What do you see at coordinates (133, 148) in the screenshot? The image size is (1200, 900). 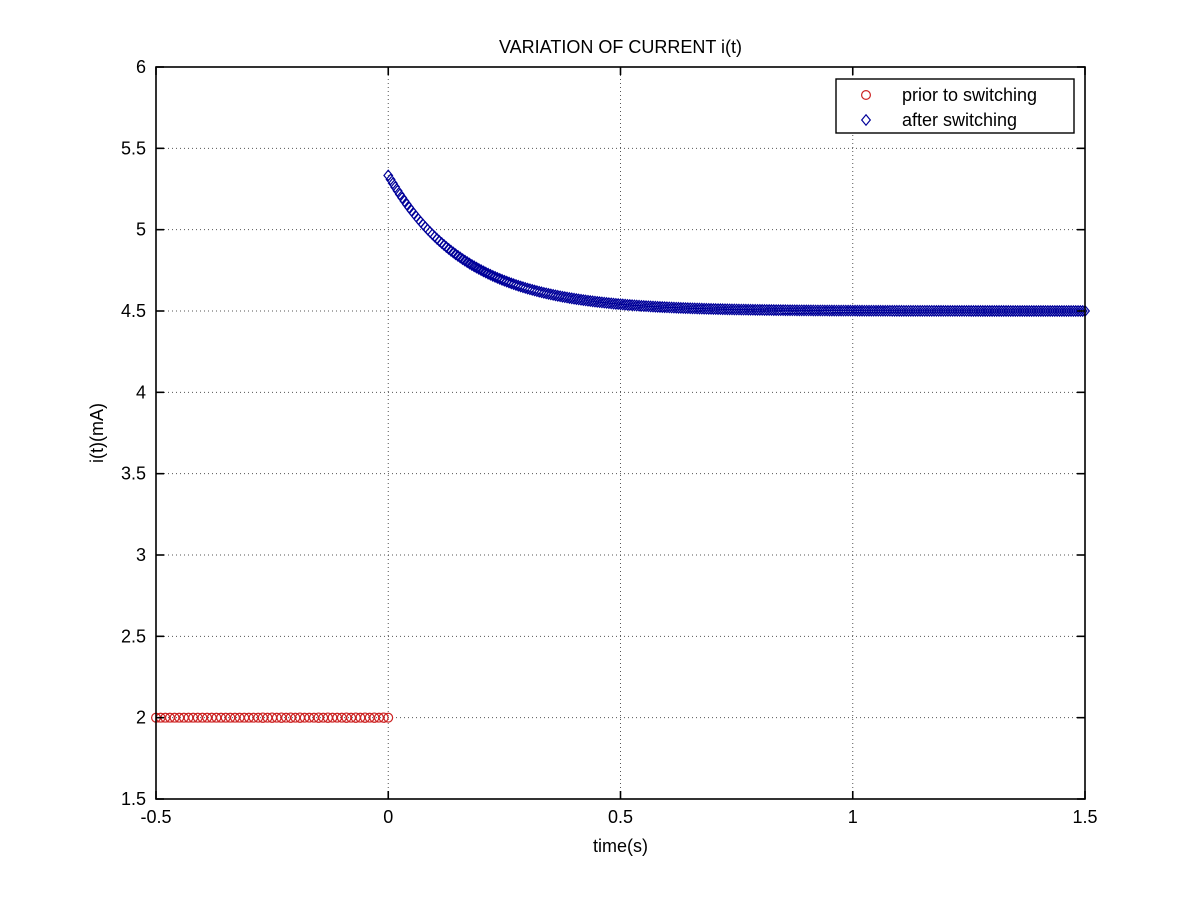 I see `y-tick-label: 5.5` at bounding box center [133, 148].